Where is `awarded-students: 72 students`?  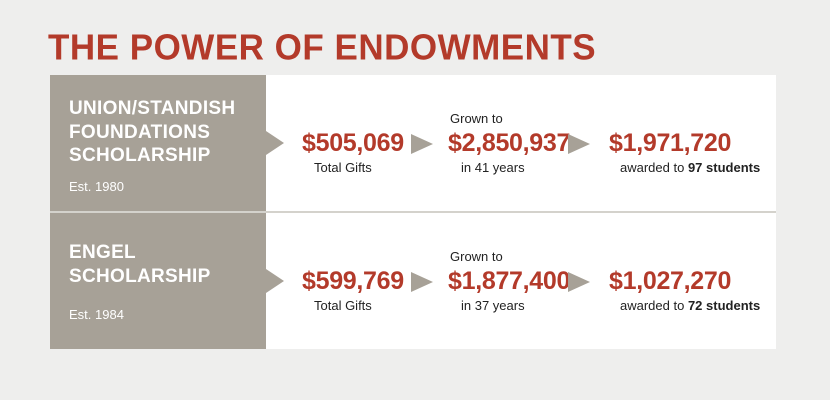 awarded-students: 72 students is located at coordinates (724, 305).